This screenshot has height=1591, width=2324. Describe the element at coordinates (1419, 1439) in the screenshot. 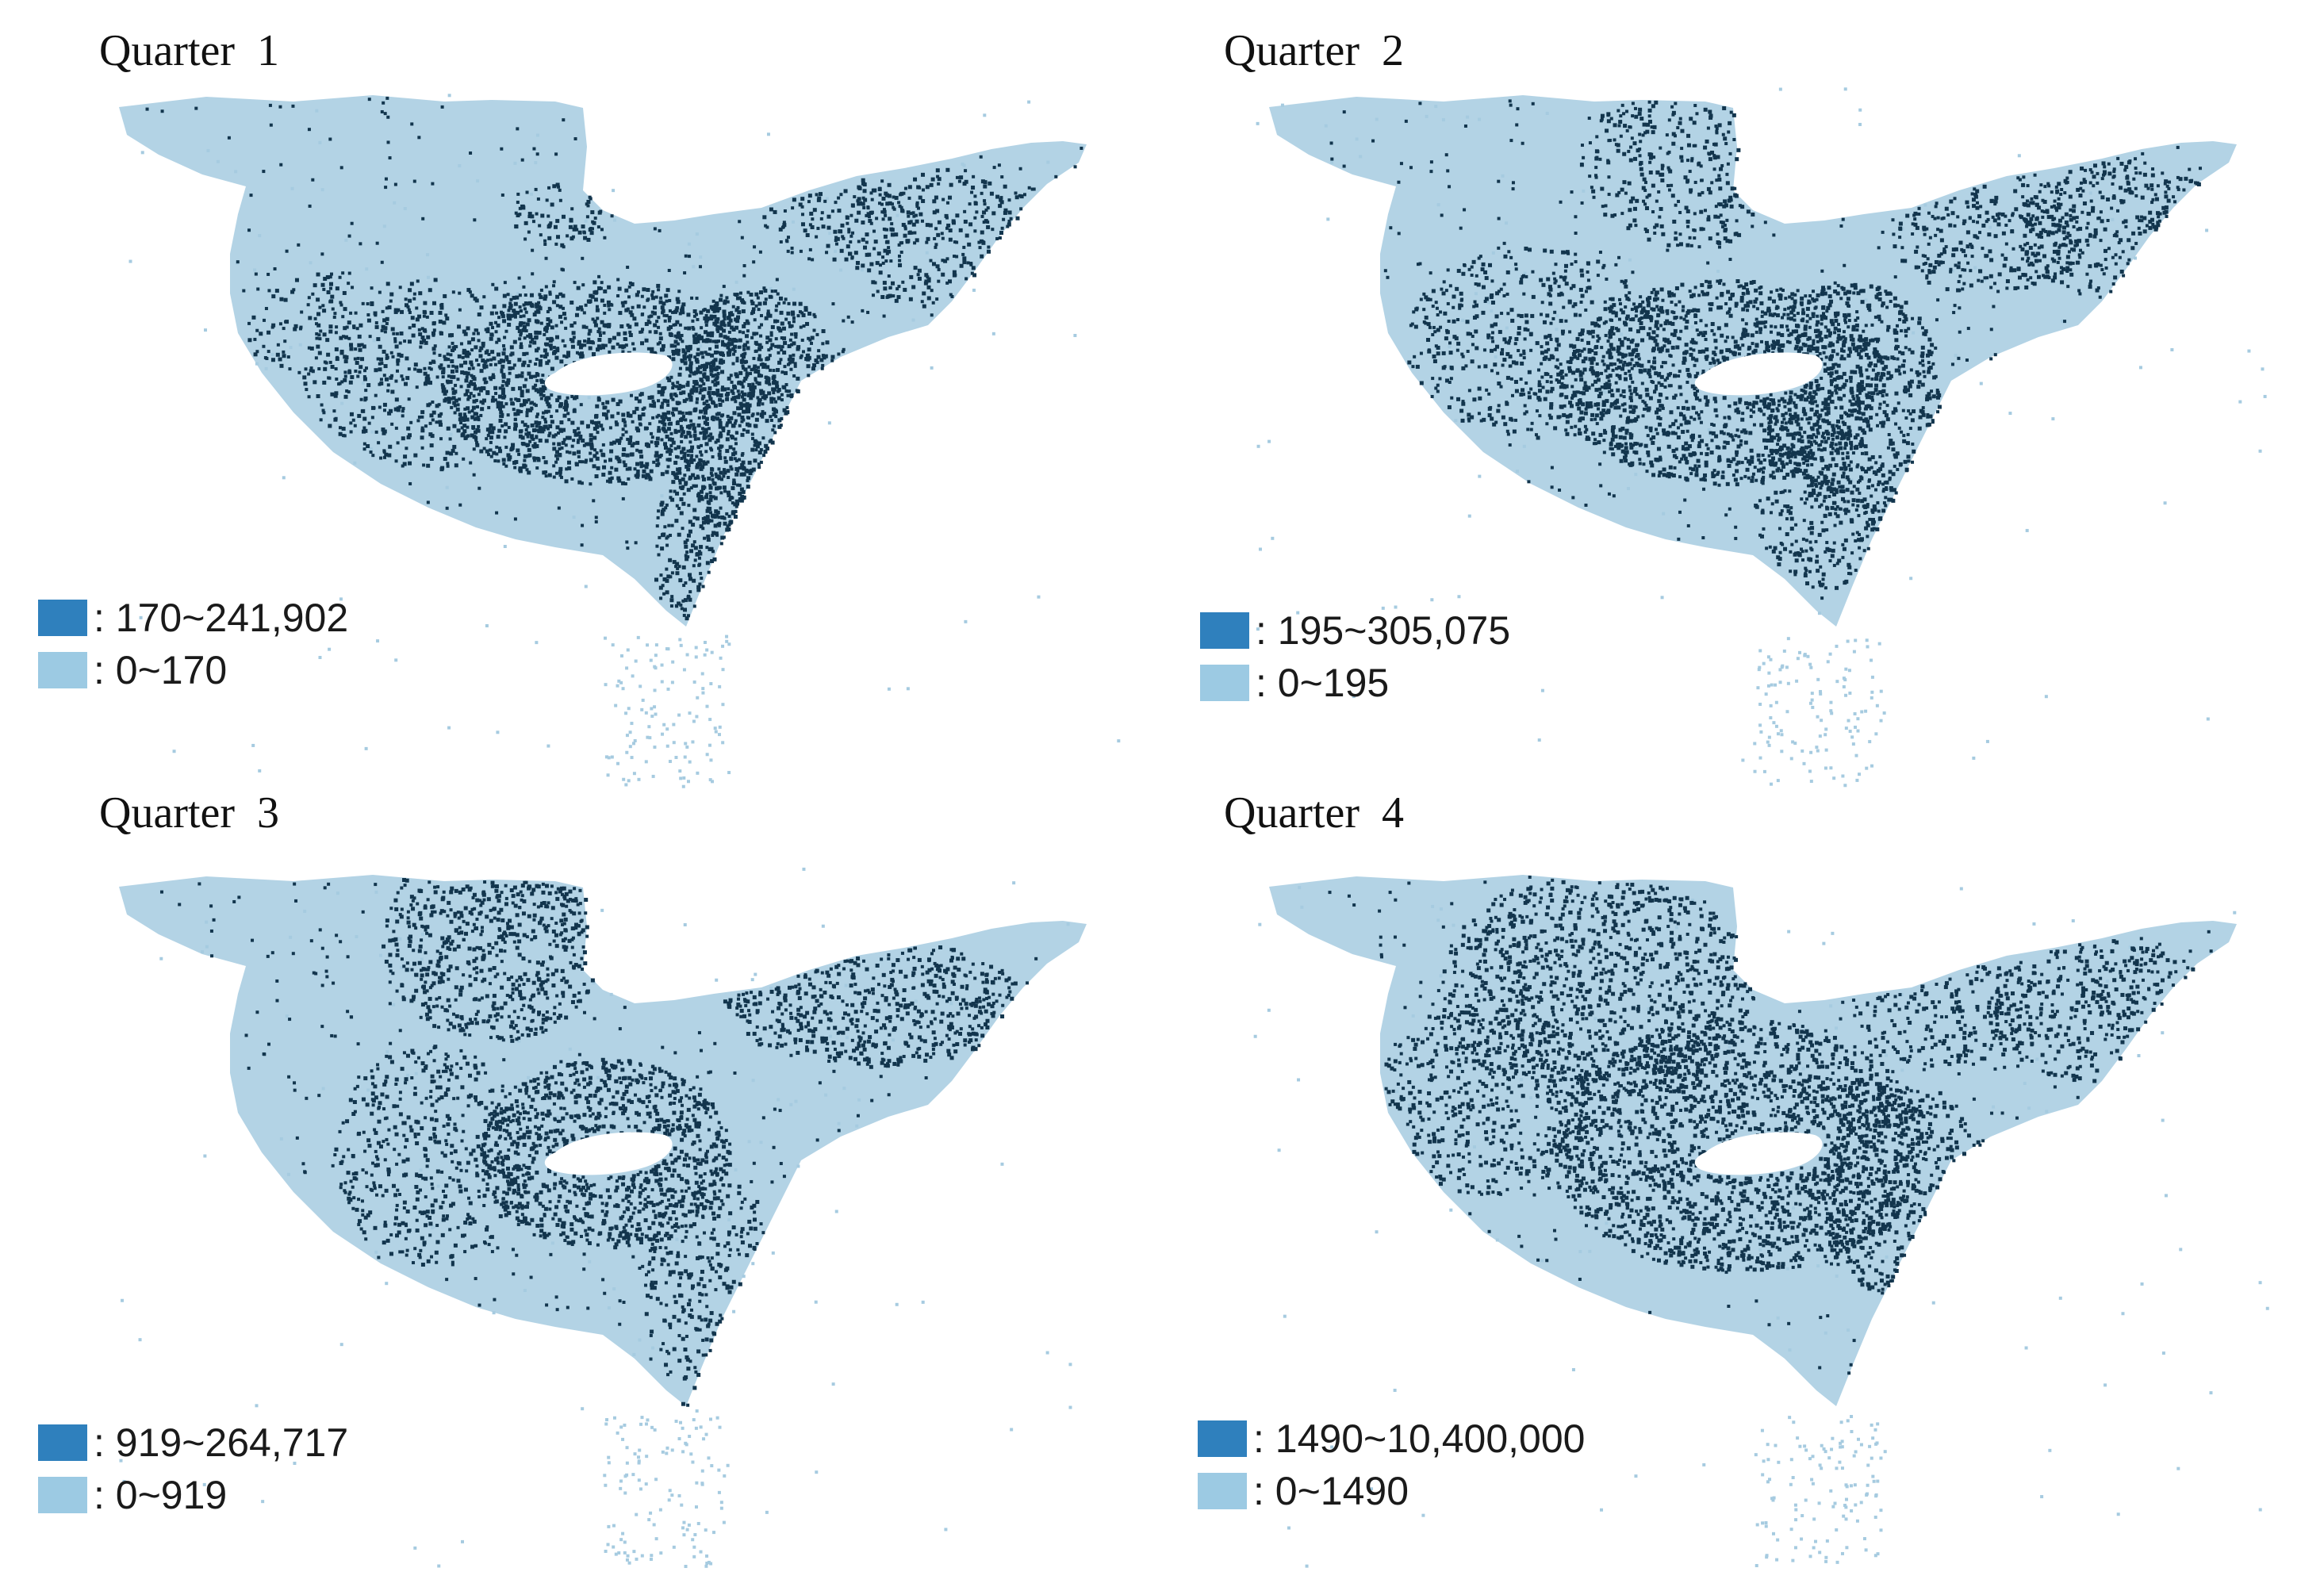

I see `legend-label-high: : 1490~10,400,000` at that location.